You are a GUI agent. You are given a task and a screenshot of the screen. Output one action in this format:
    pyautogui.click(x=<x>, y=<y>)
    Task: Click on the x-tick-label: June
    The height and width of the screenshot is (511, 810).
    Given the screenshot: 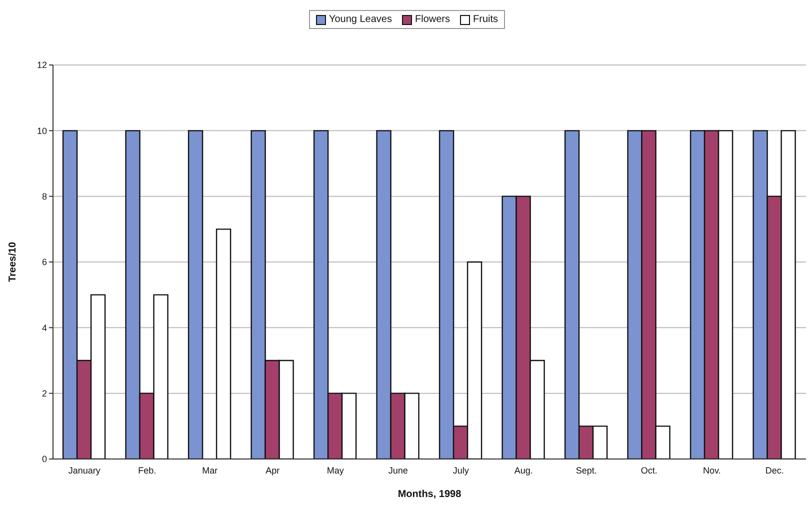 What is the action you would take?
    pyautogui.click(x=398, y=470)
    